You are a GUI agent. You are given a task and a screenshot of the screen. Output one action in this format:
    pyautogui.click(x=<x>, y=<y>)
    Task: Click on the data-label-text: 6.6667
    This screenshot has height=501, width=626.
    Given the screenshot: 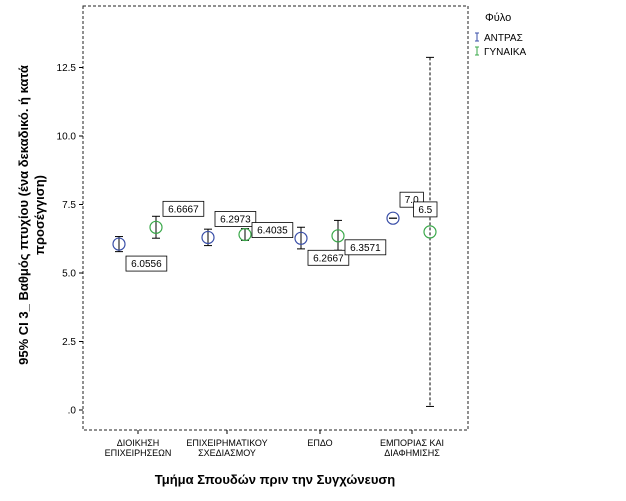 What is the action you would take?
    pyautogui.click(x=183, y=209)
    